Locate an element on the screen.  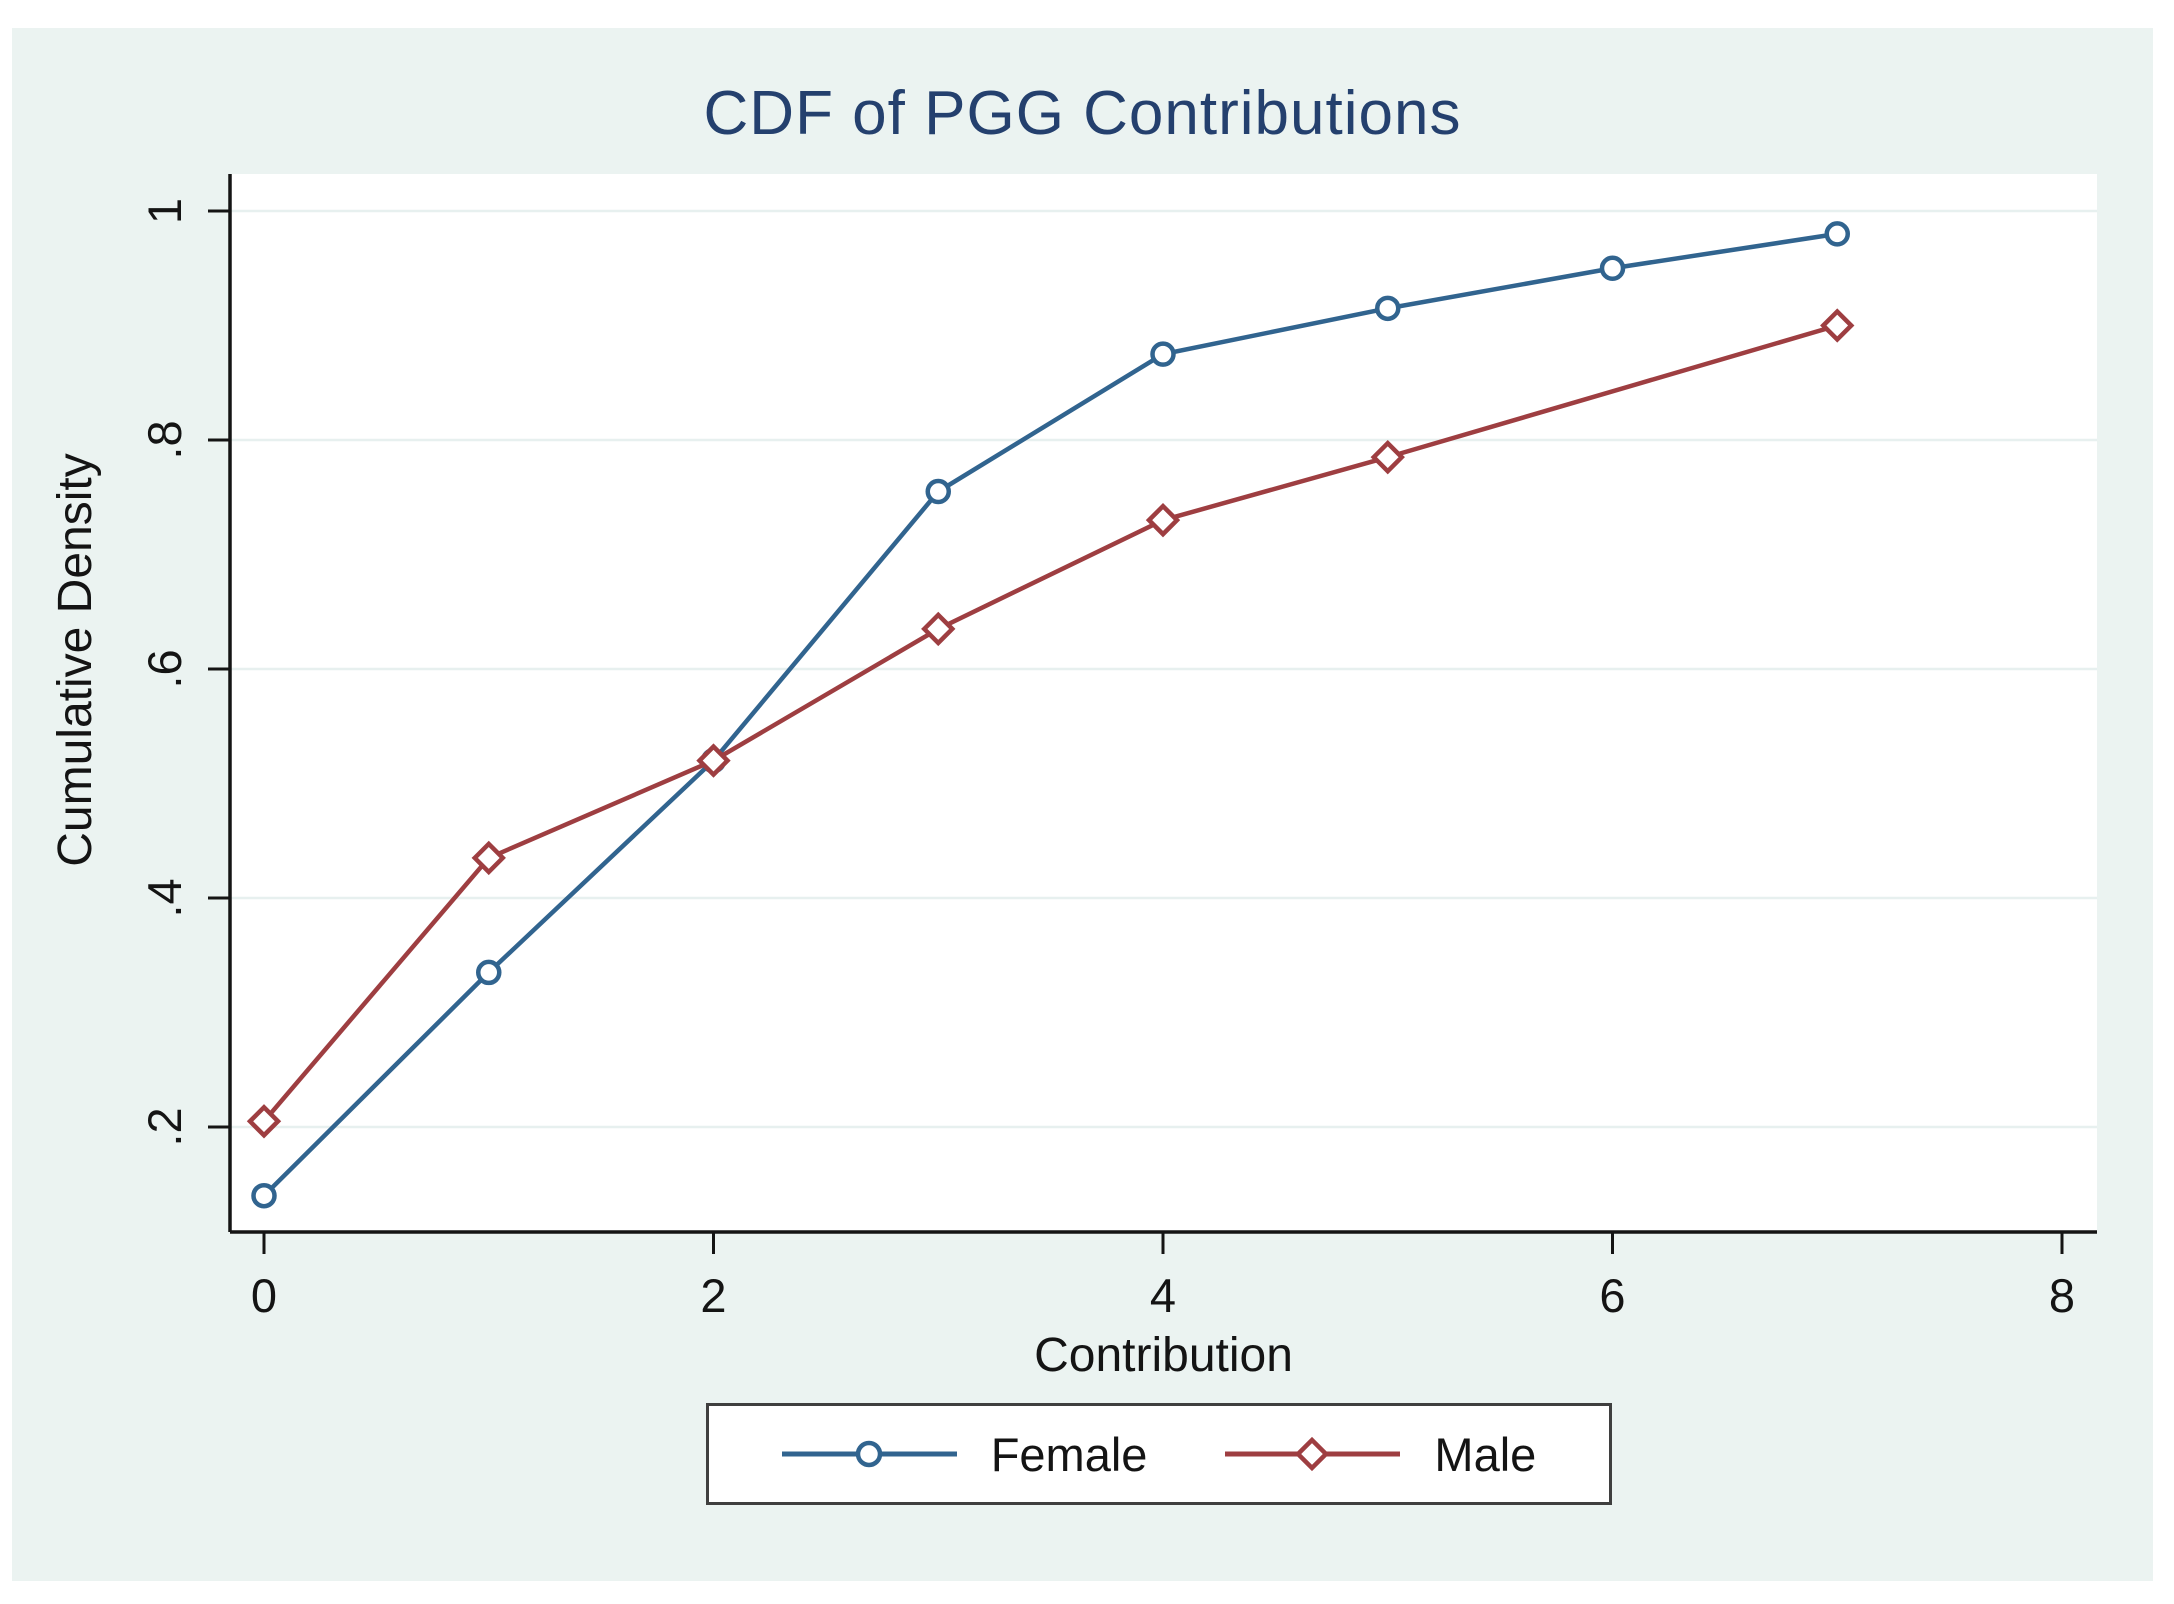
x-tick-label: 2 is located at coordinates (713, 1295).